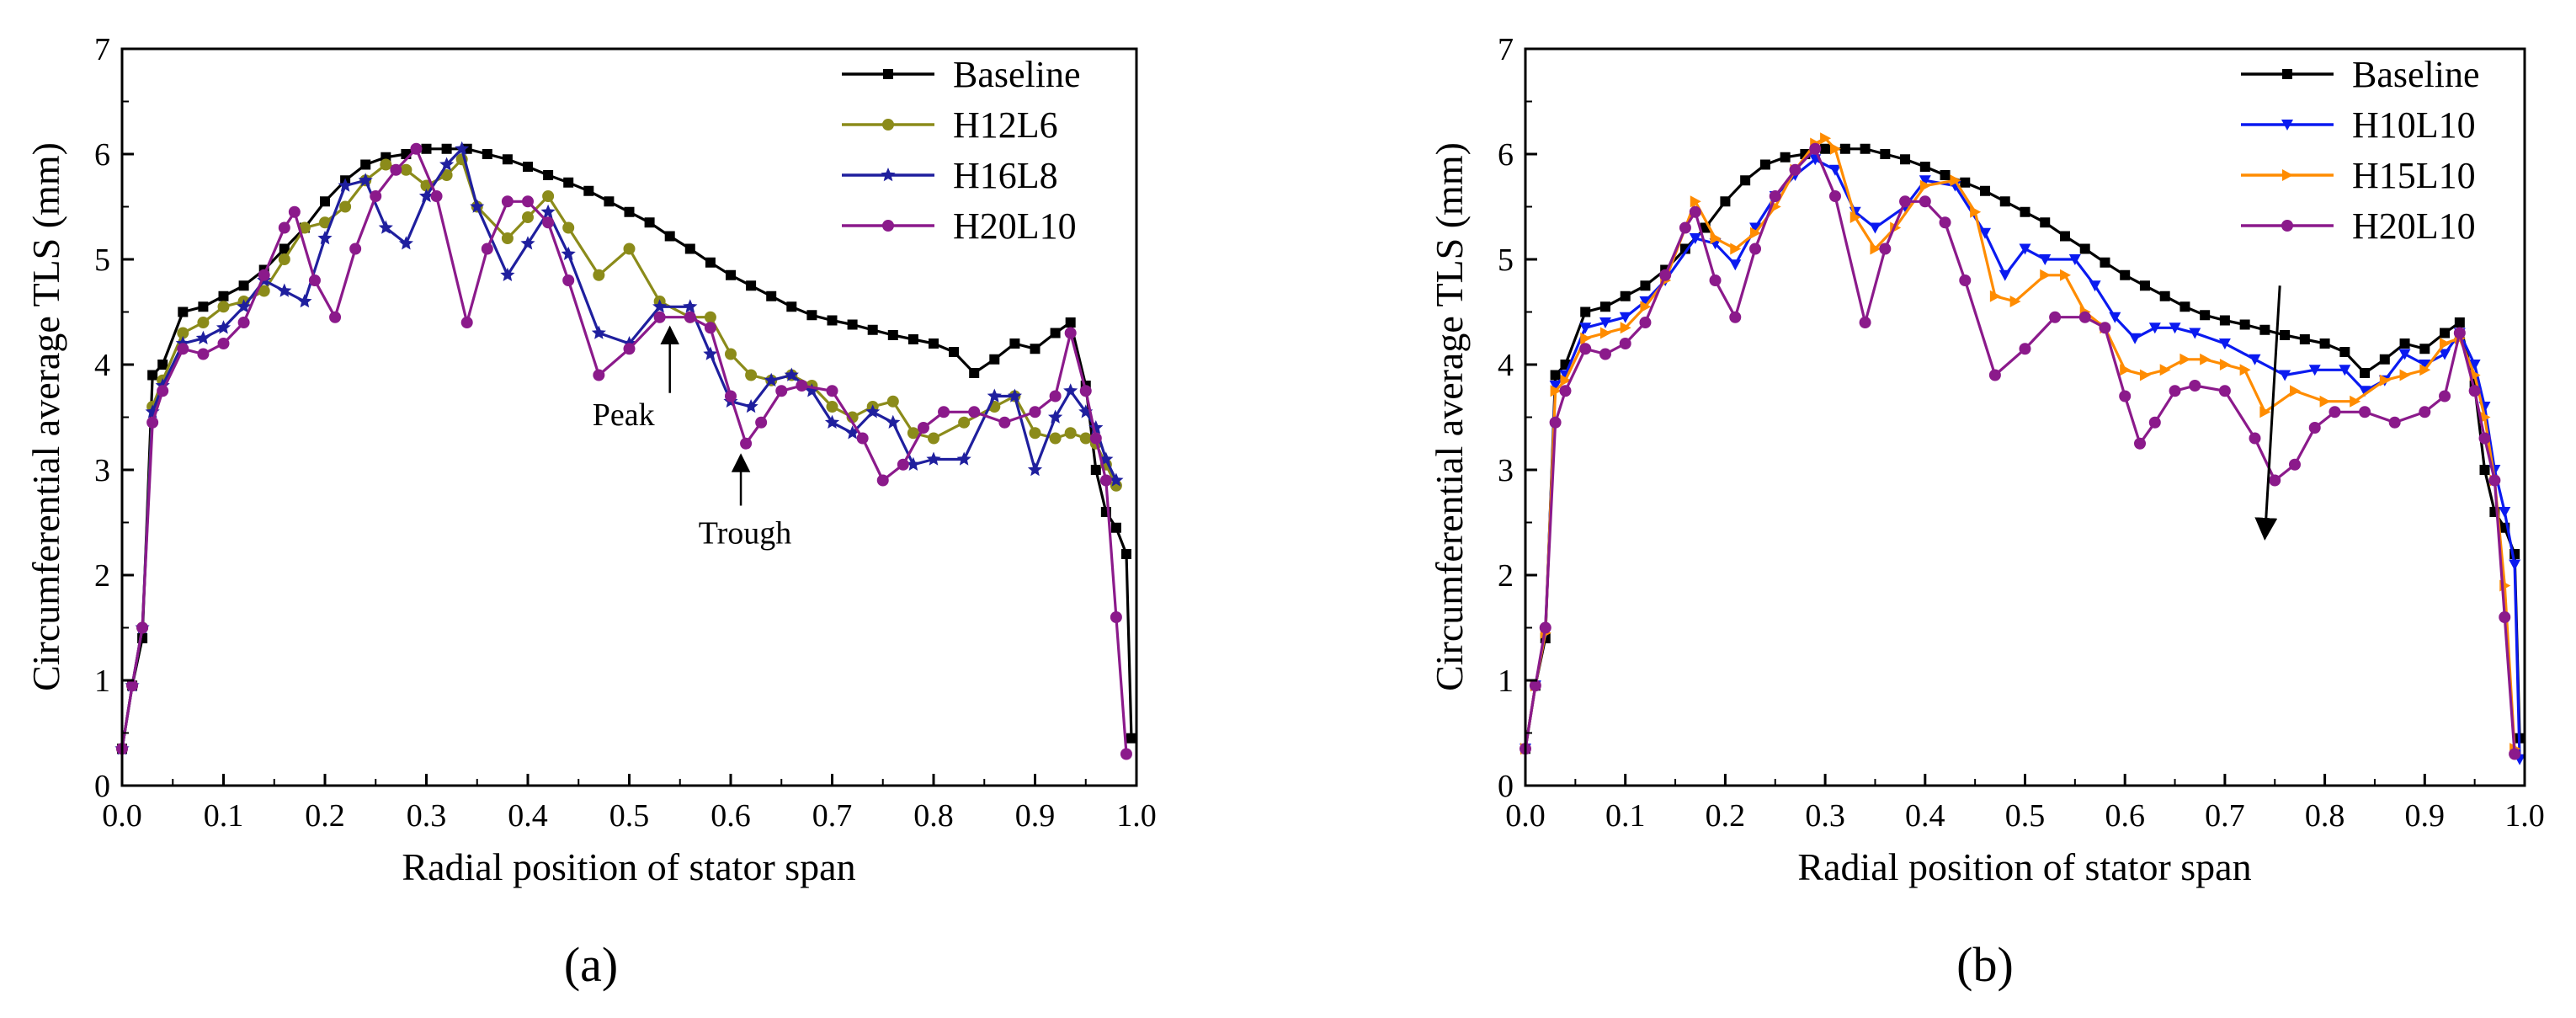 The height and width of the screenshot is (1018, 2576). What do you see at coordinates (2524, 816) in the screenshot?
I see `x-tick-label: 1.0` at bounding box center [2524, 816].